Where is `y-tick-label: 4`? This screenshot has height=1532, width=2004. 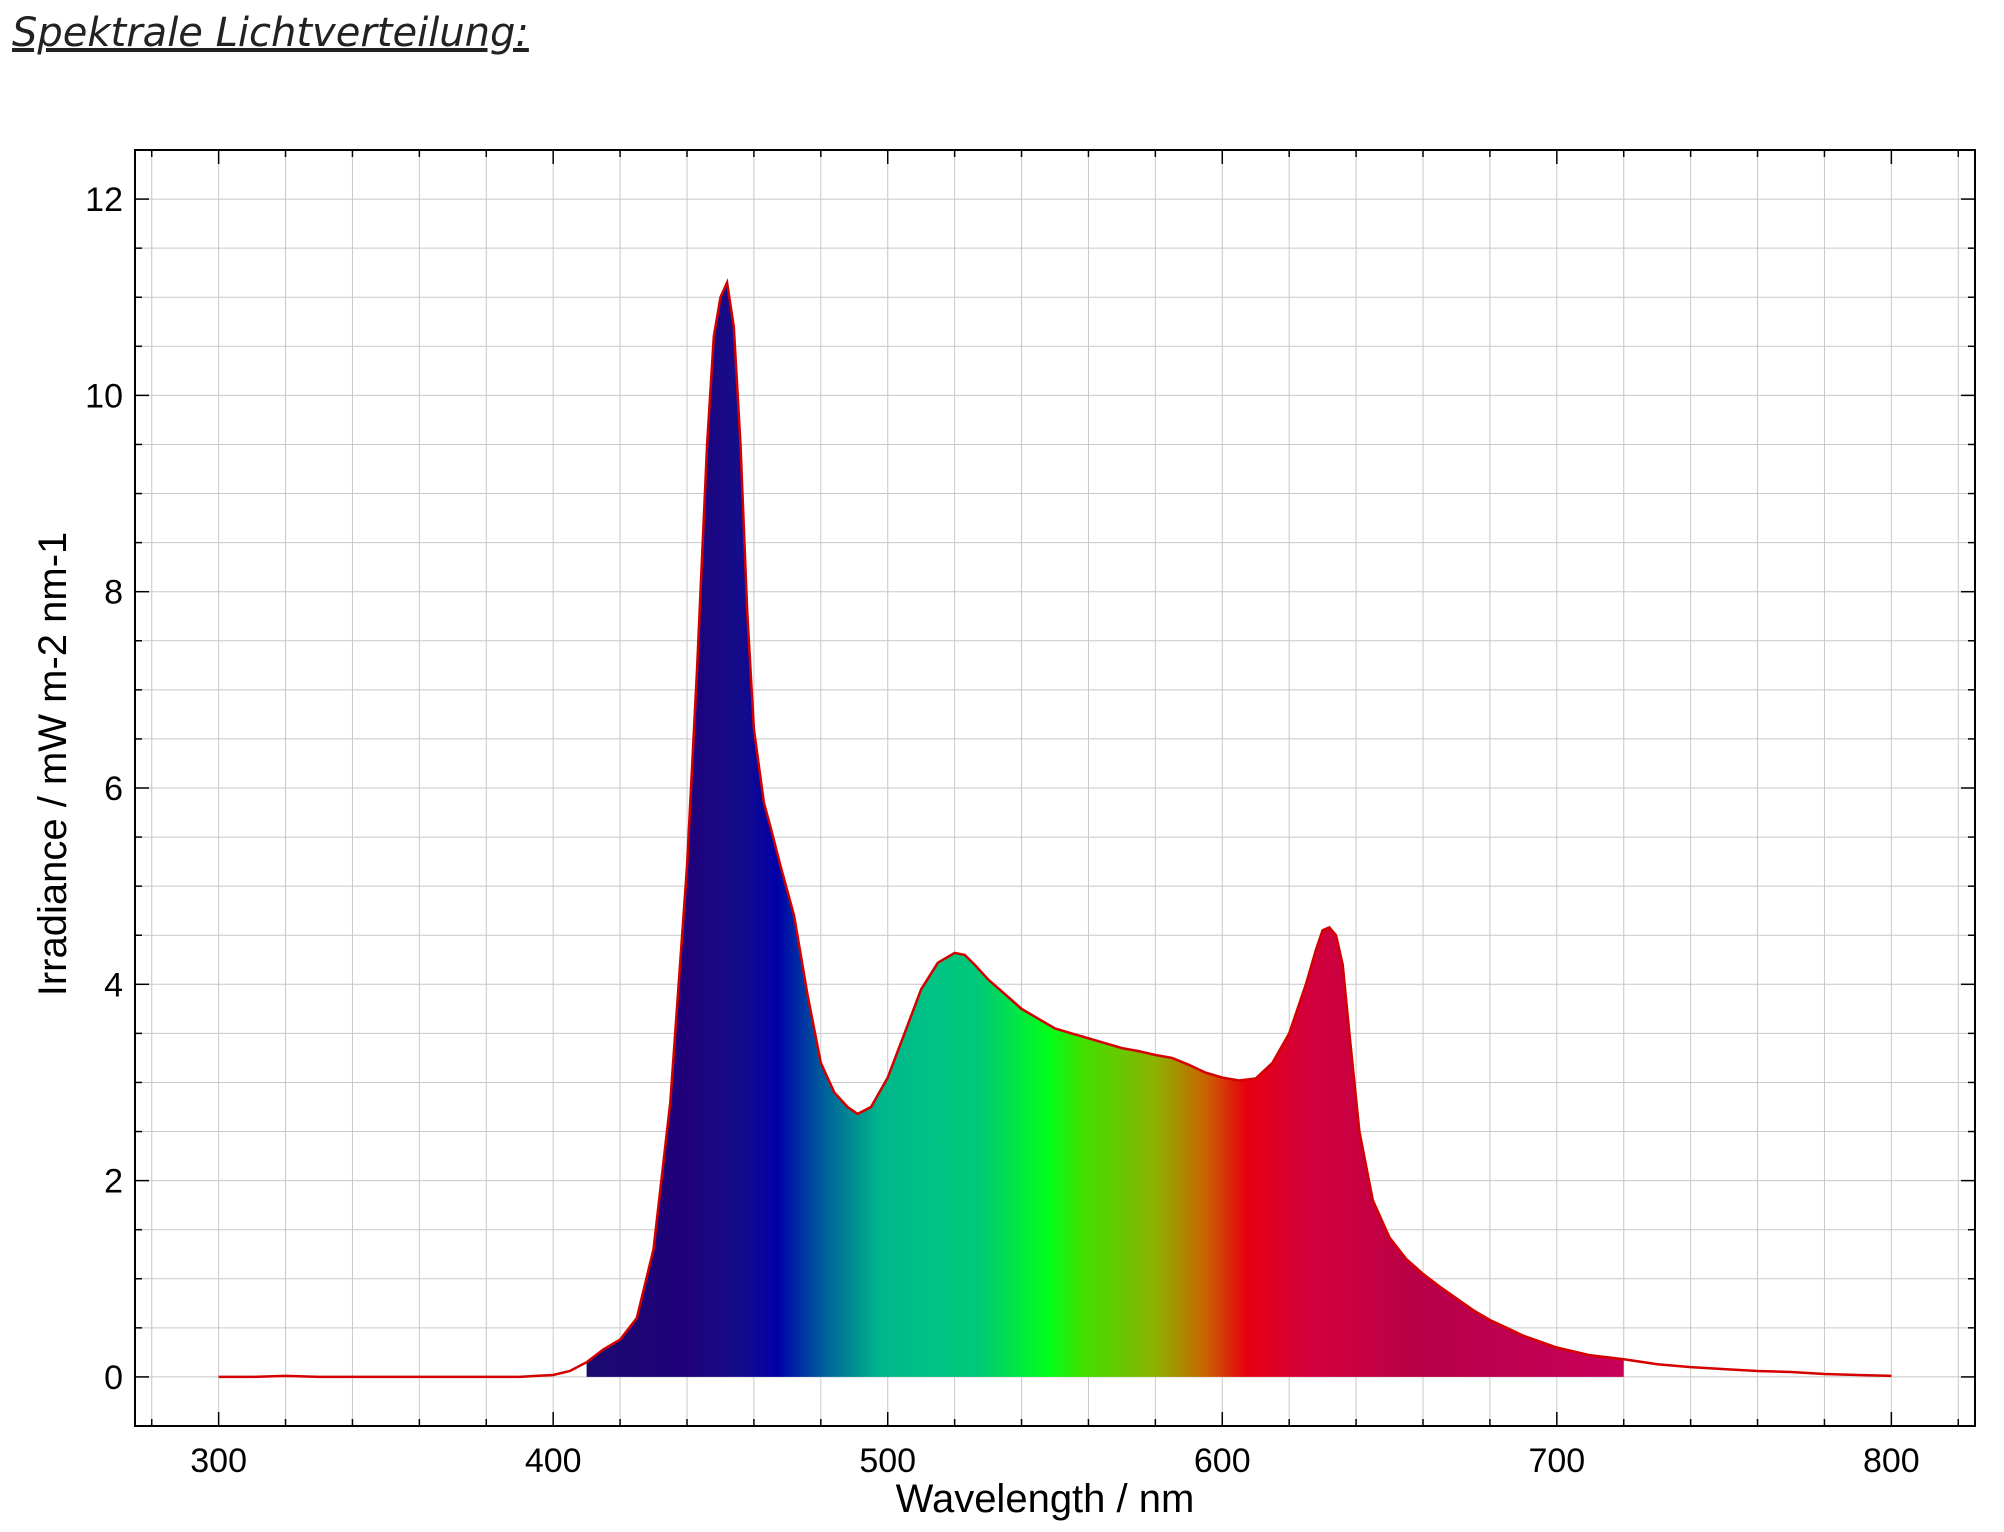
y-tick-label: 4 is located at coordinates (113, 985).